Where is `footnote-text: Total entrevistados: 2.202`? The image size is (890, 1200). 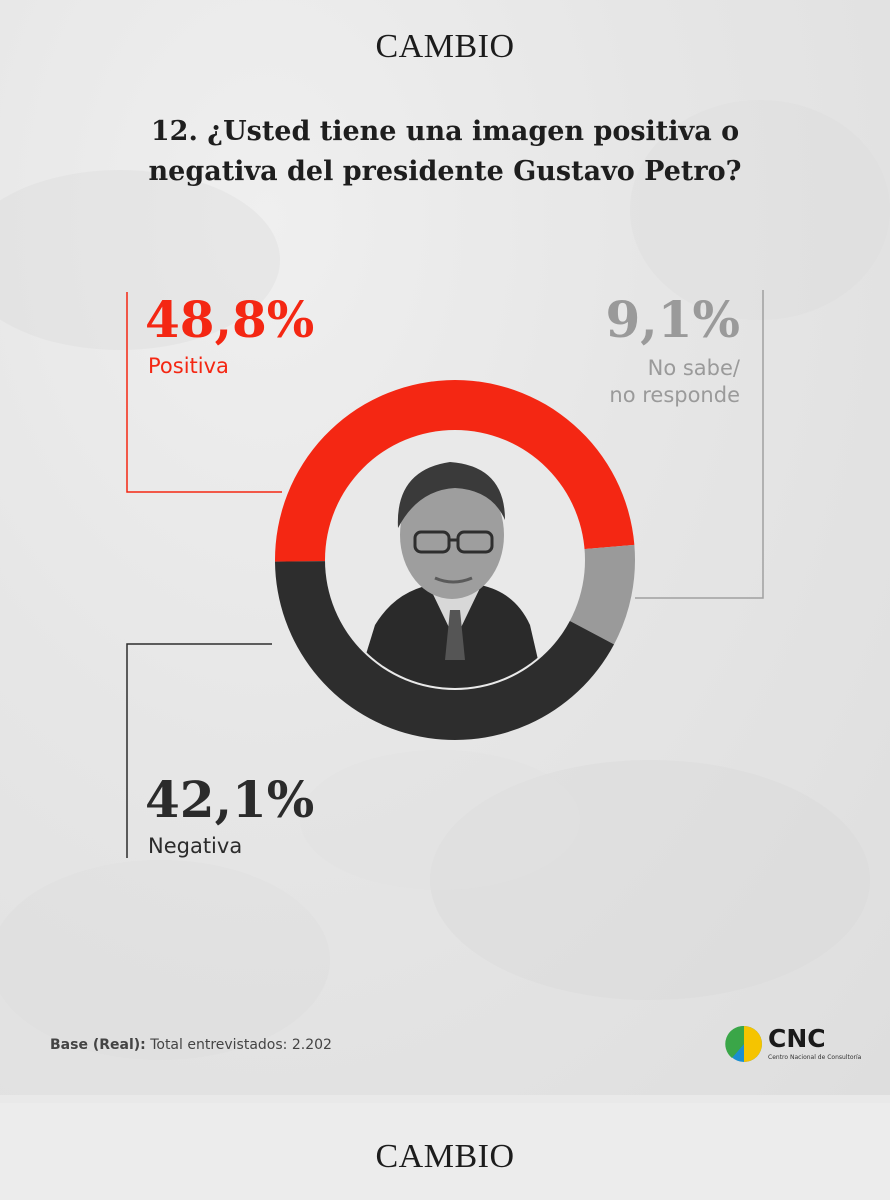 footnote-text: Total entrevistados: 2.202 is located at coordinates (238, 1045).